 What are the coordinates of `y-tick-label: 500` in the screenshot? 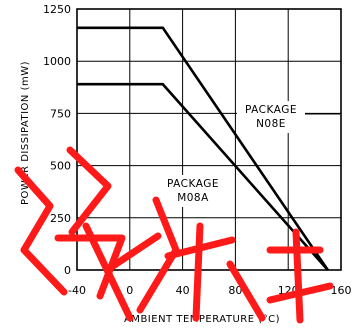 It's located at (60, 166).